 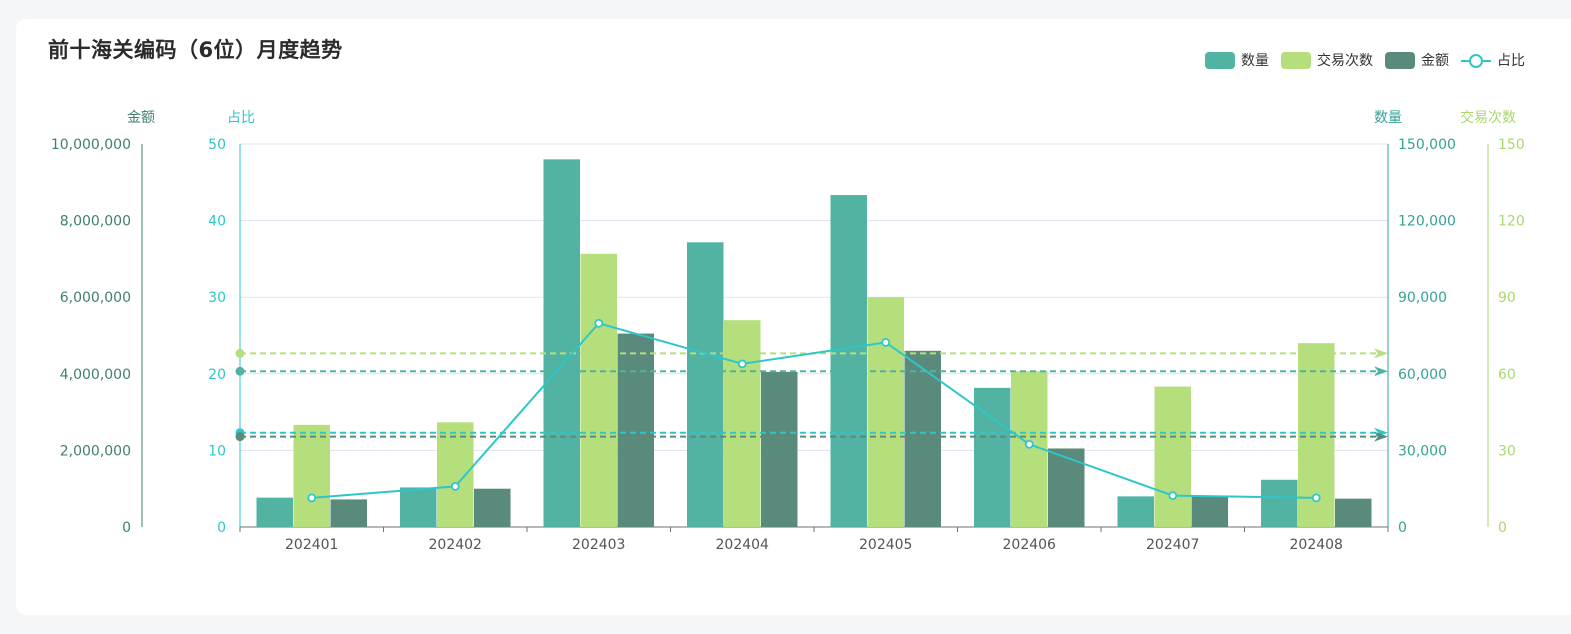 I want to click on legend-item-quantity: 数量, so click(x=1237, y=60).